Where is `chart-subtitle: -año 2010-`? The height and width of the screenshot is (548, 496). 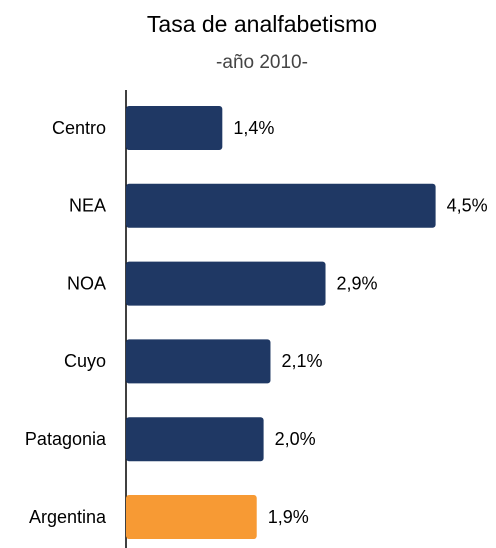
chart-subtitle: -año 2010- is located at coordinates (262, 62).